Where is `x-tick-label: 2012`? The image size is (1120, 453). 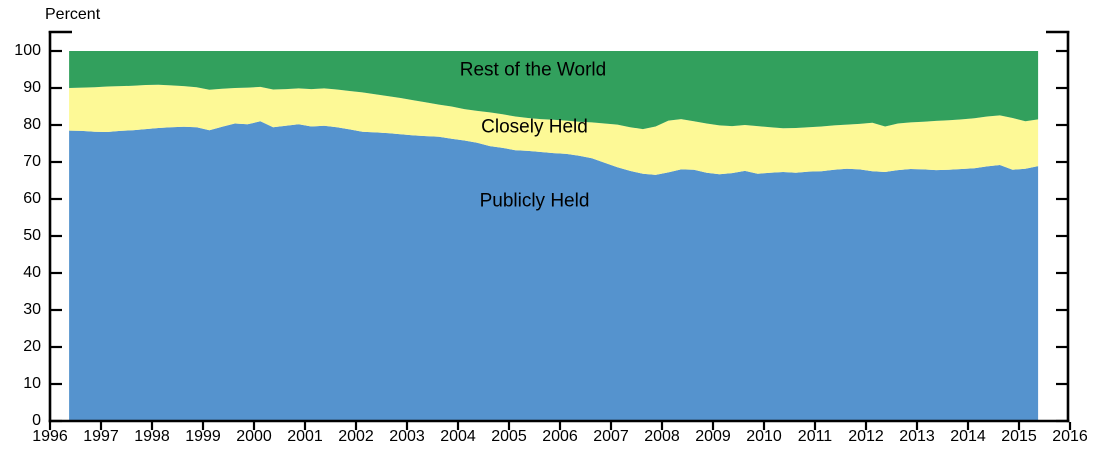
x-tick-label: 2012 is located at coordinates (866, 436).